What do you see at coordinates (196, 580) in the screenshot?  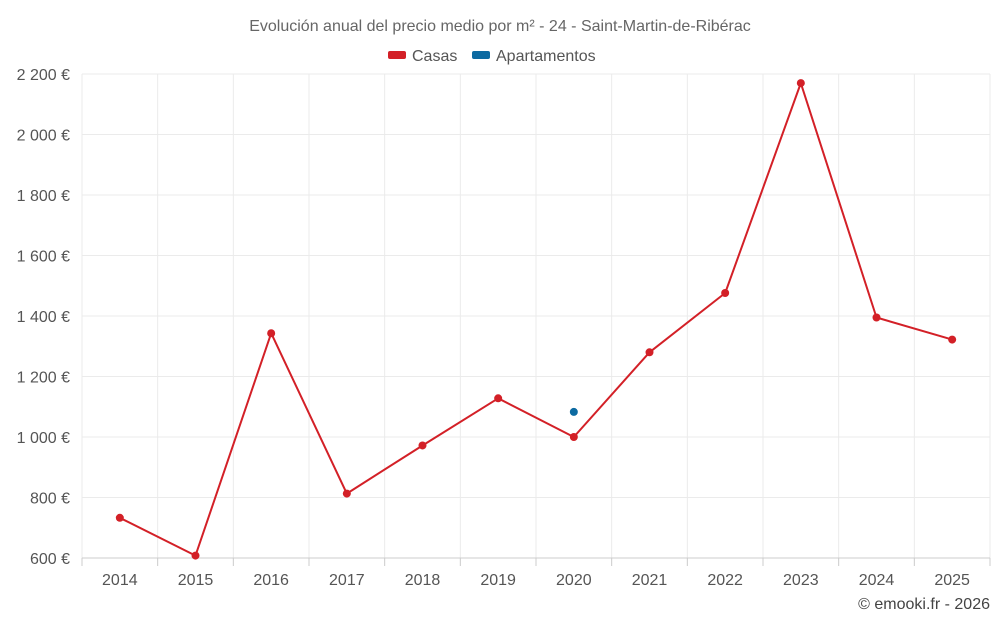 I see `x-tick-label: 2015` at bounding box center [196, 580].